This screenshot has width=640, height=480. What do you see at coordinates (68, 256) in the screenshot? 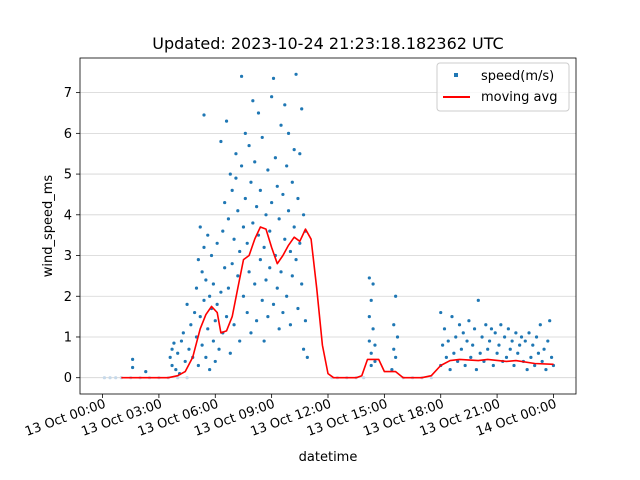
I see `y-tick-label: 3` at bounding box center [68, 256].